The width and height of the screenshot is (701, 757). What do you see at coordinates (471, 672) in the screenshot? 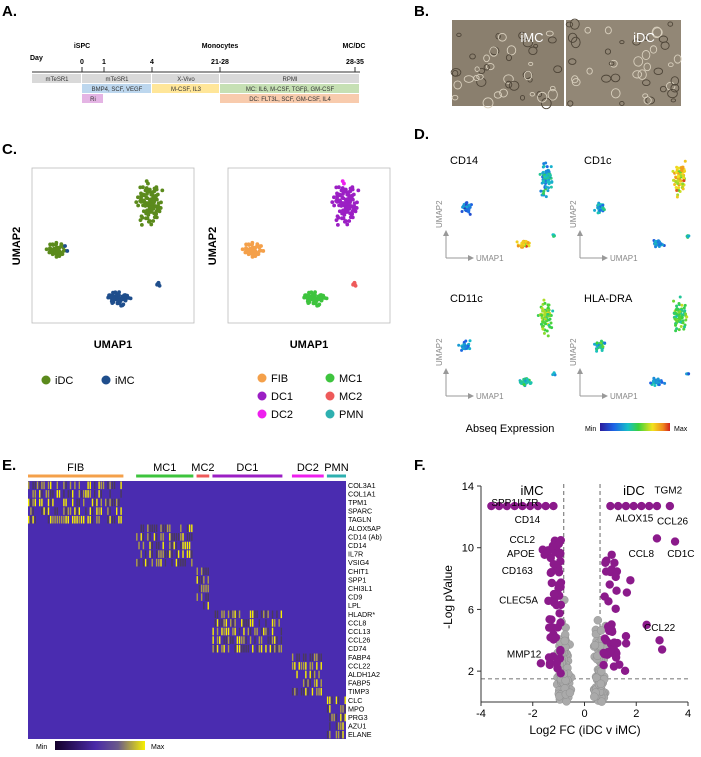
I see `y-tick-label: 2` at bounding box center [471, 672].